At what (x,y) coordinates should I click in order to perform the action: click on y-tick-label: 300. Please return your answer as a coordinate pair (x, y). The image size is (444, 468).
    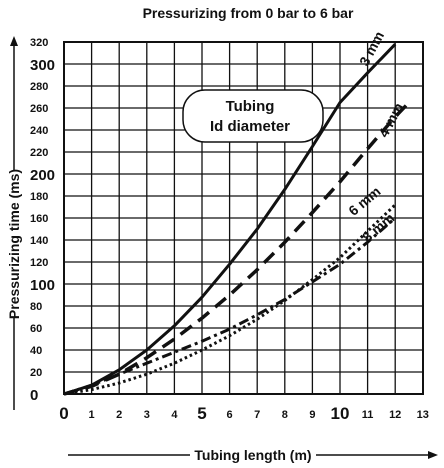
    Looking at the image, I should click on (42, 65).